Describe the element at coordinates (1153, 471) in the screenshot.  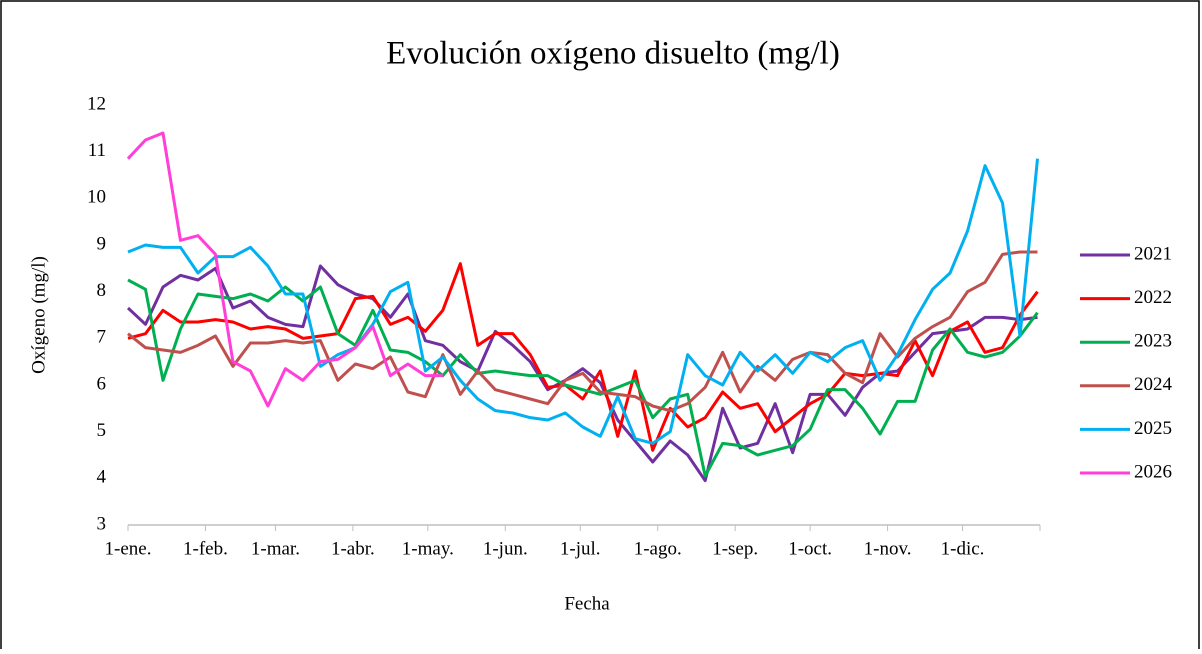
I see `legend-label: 2026` at that location.